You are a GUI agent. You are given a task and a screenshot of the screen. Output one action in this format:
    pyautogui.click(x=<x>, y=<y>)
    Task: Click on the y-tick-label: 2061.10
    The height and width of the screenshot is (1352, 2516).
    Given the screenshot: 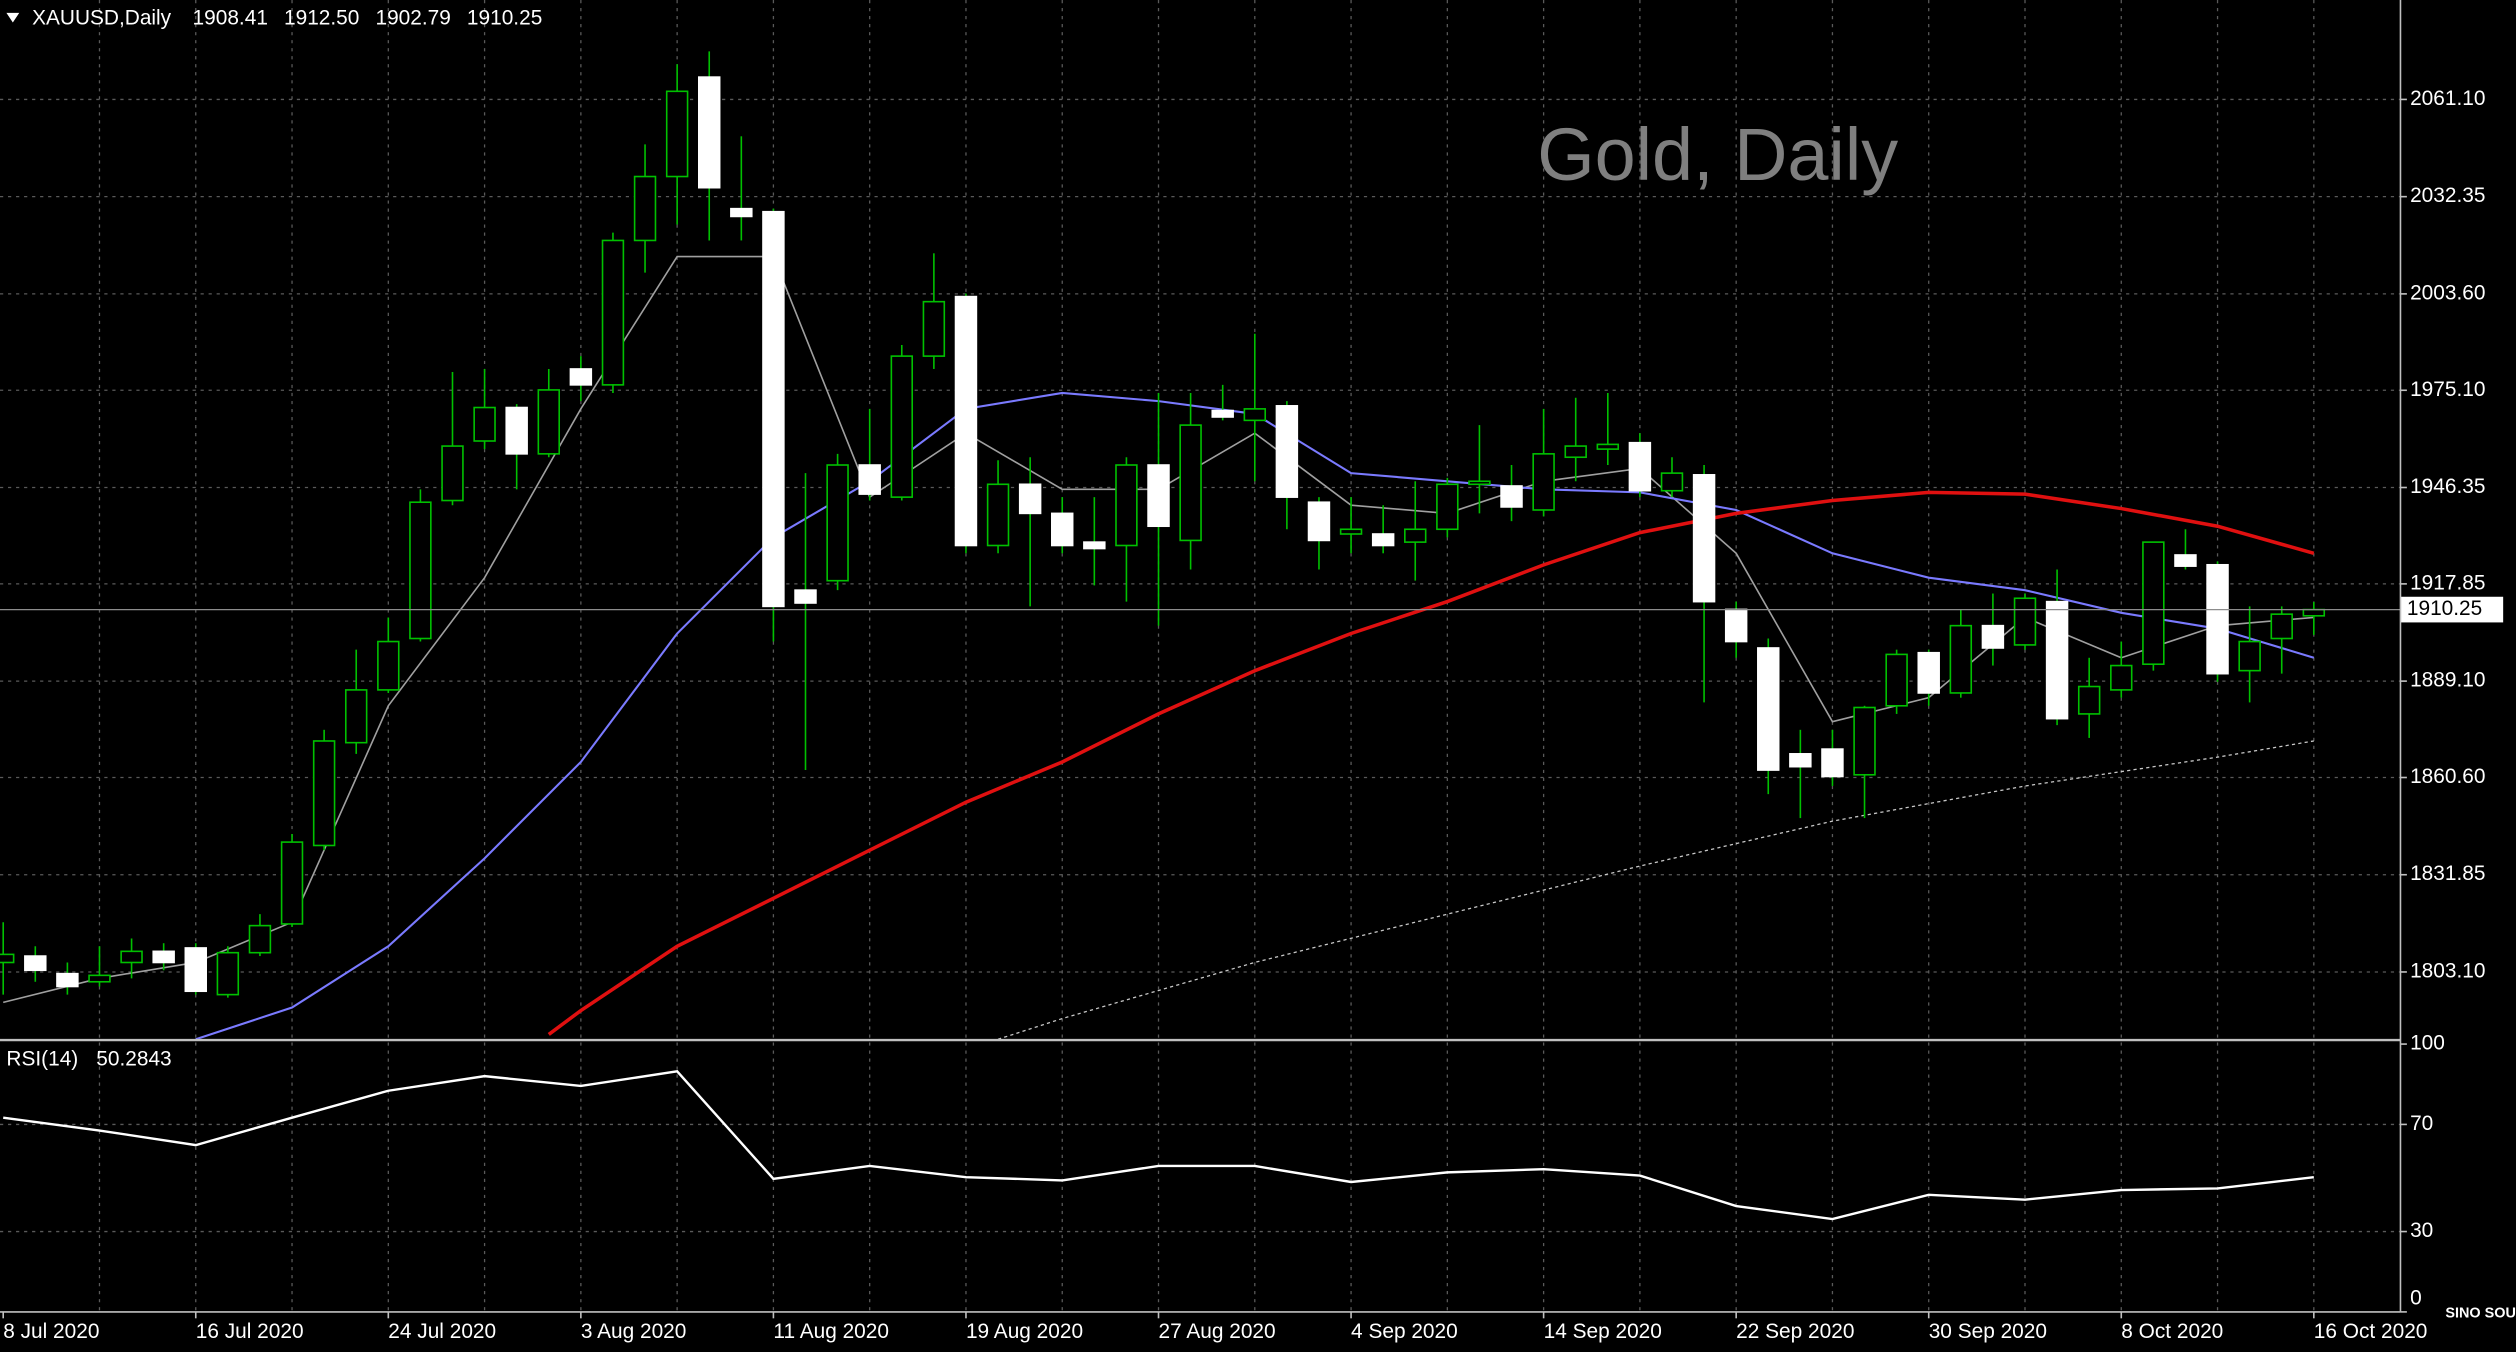 What is the action you would take?
    pyautogui.click(x=2447, y=98)
    